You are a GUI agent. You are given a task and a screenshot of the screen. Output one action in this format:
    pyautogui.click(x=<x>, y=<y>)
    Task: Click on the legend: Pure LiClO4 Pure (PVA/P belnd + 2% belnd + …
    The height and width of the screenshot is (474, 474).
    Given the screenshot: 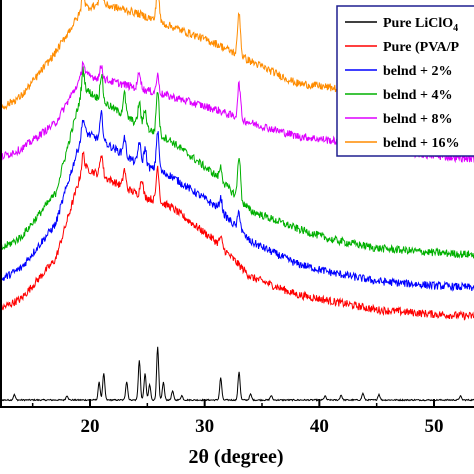 What is the action you would take?
    pyautogui.click(x=405, y=81)
    